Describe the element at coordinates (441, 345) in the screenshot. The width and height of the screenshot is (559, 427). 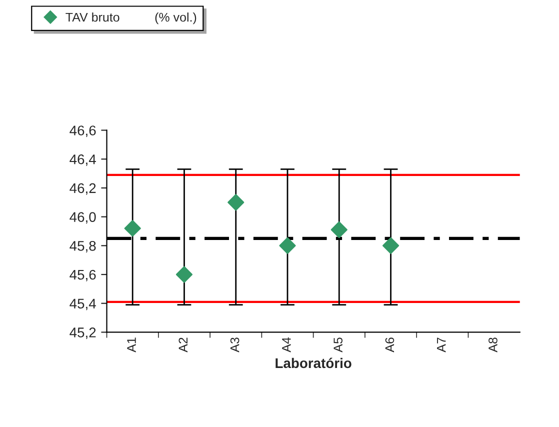
I see `x-tick-label: A7` at that location.